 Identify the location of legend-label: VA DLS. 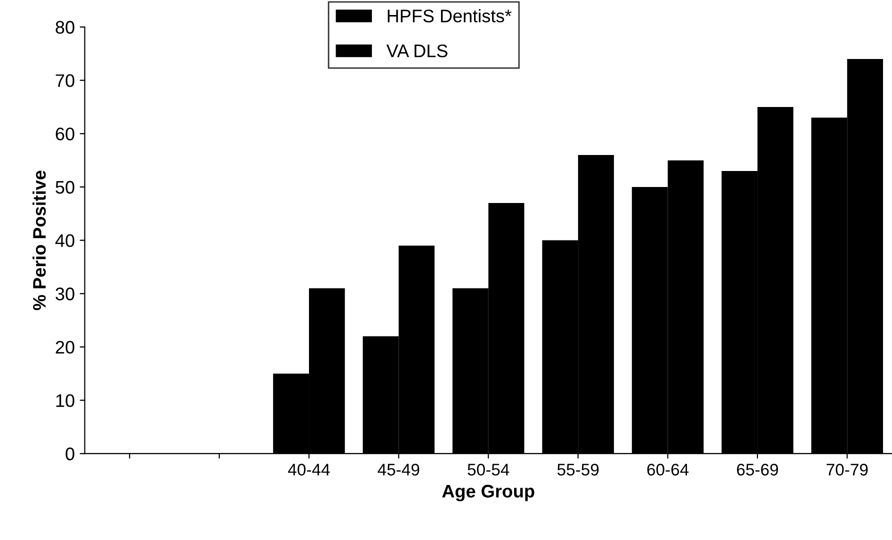
(417, 51).